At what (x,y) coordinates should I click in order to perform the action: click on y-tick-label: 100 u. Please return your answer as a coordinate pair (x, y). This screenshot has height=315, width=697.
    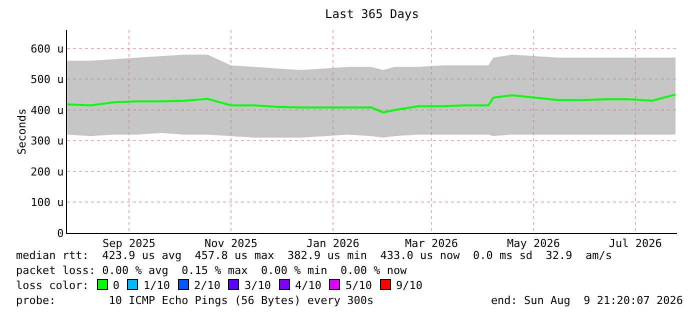
    Looking at the image, I should click on (47, 203).